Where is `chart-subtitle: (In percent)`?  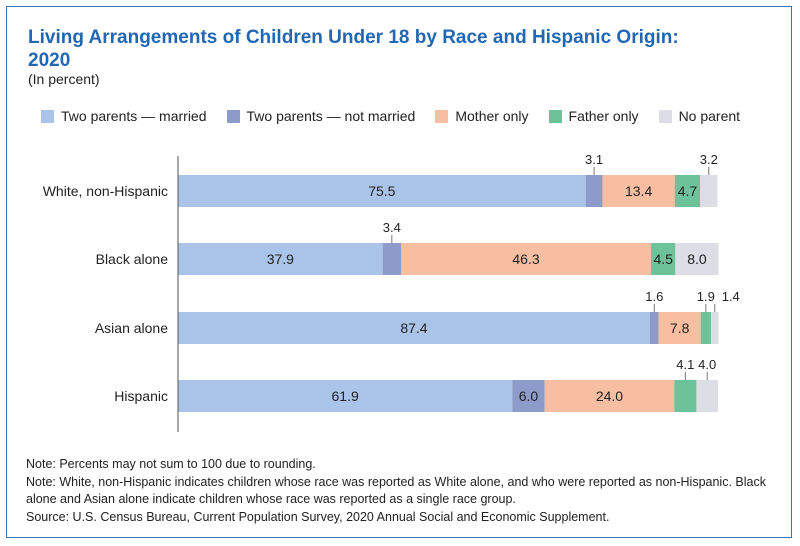 chart-subtitle: (In percent) is located at coordinates (64, 79).